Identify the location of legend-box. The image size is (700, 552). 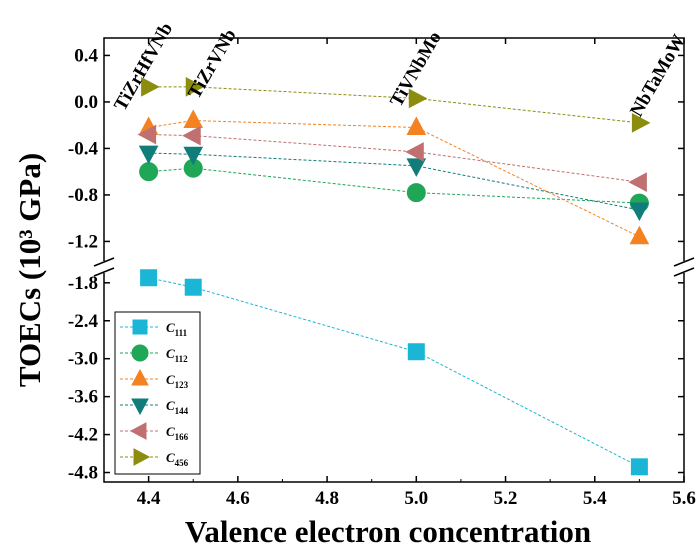
(157, 393).